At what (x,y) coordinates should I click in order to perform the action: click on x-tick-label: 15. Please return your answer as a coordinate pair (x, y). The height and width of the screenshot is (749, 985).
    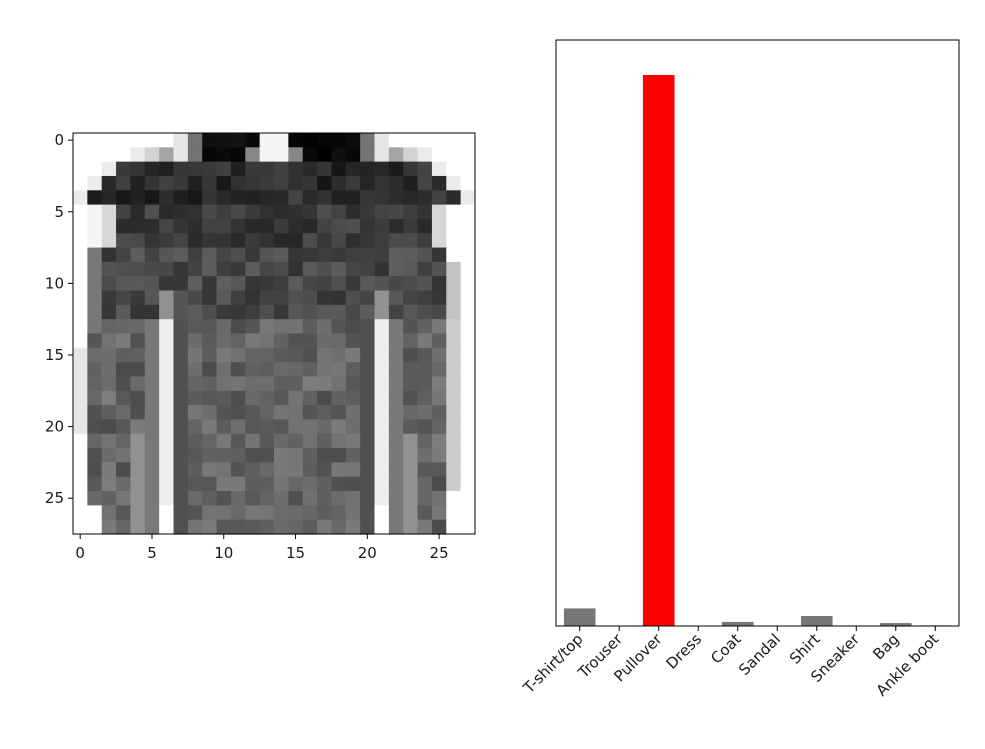
    Looking at the image, I should click on (295, 553).